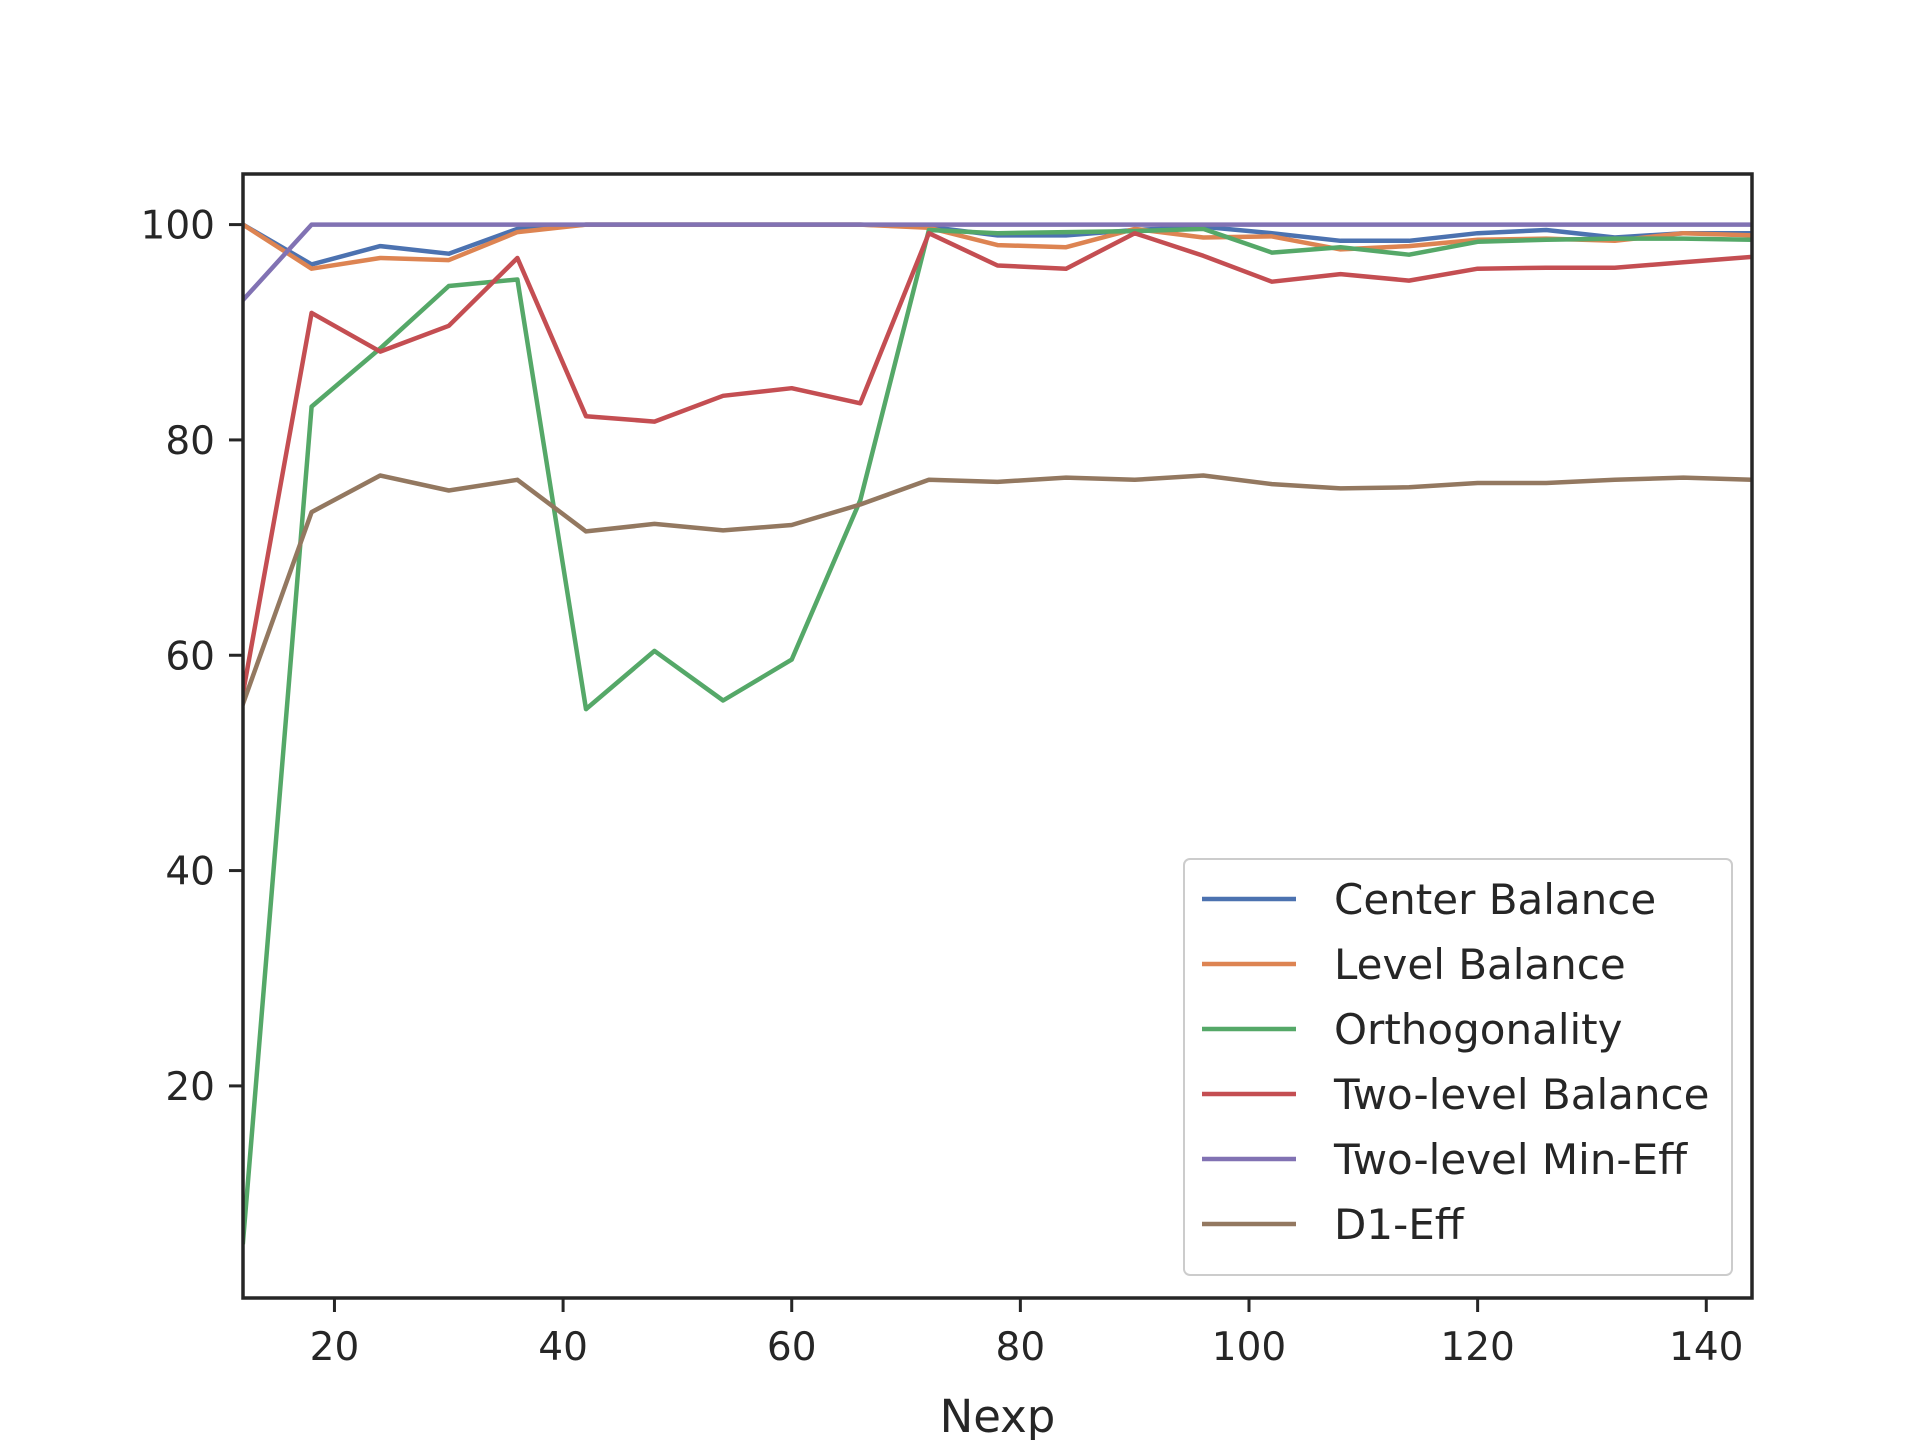 The width and height of the screenshot is (1920, 1444). I want to click on x-tick-label: 40, so click(563, 1347).